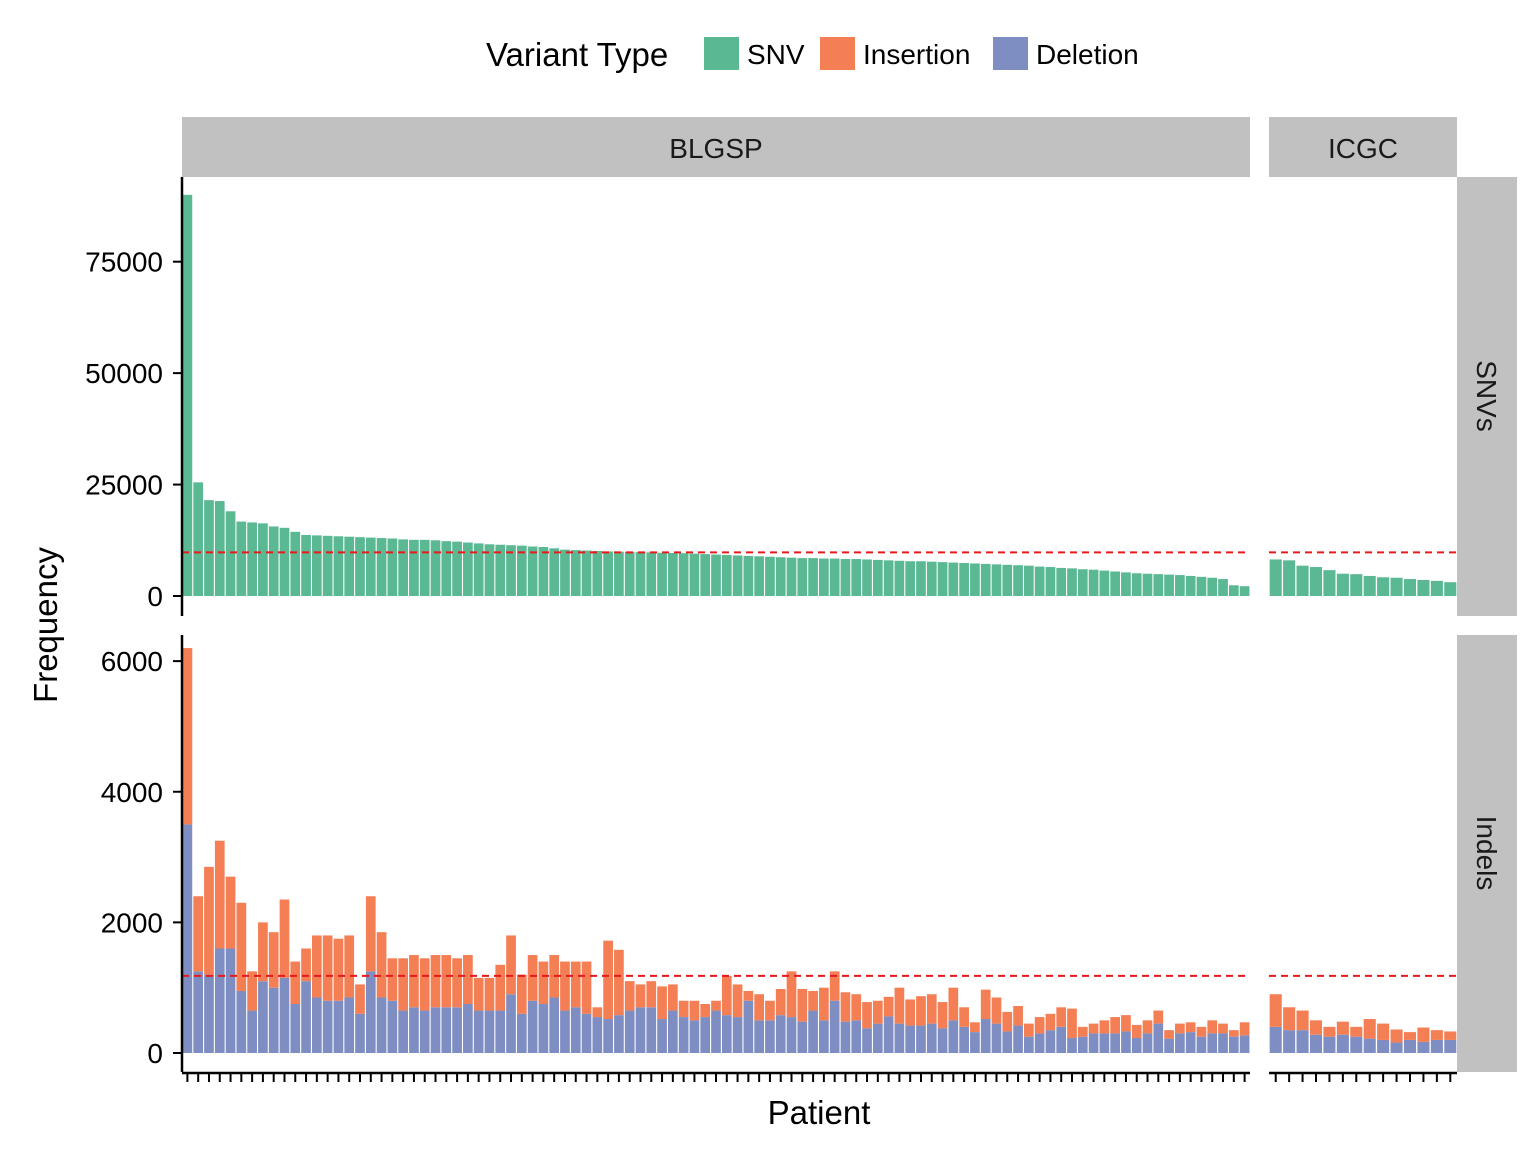 Image resolution: width=1536 pixels, height=1152 pixels. What do you see at coordinates (837, 53) in the screenshot?
I see `legend-key-insertion` at bounding box center [837, 53].